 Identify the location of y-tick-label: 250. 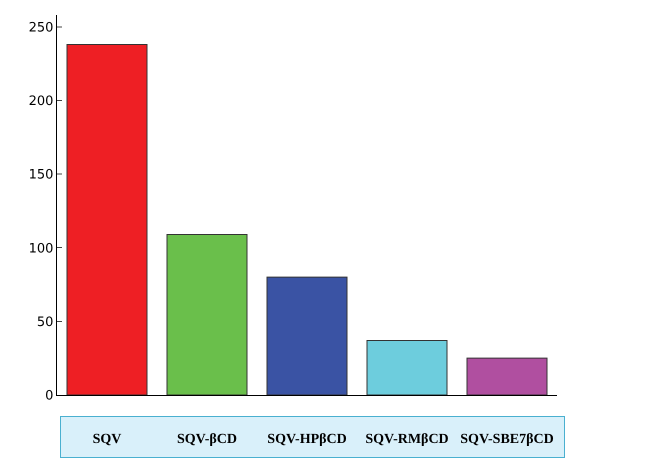
(41, 28).